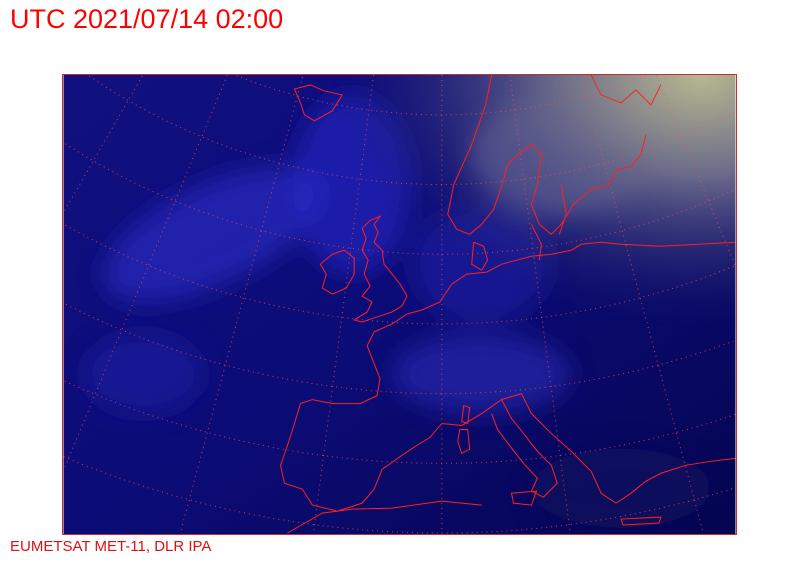 This screenshot has width=800, height=565. What do you see at coordinates (466, 414) in the screenshot?
I see `coastline-corsica` at bounding box center [466, 414].